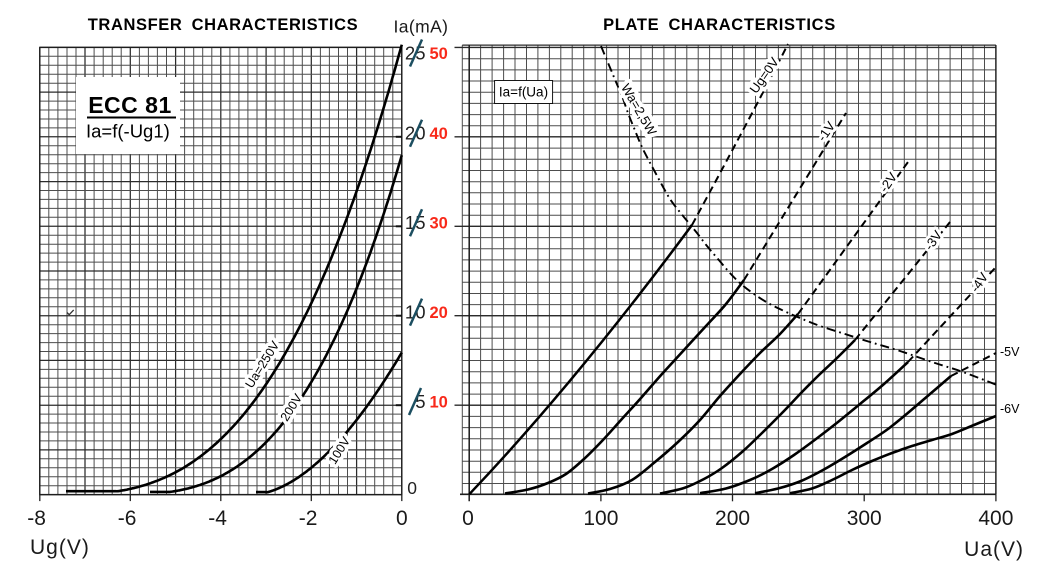  Describe the element at coordinates (60, 547) in the screenshot. I see `svg-text: Ug(V)` at that location.